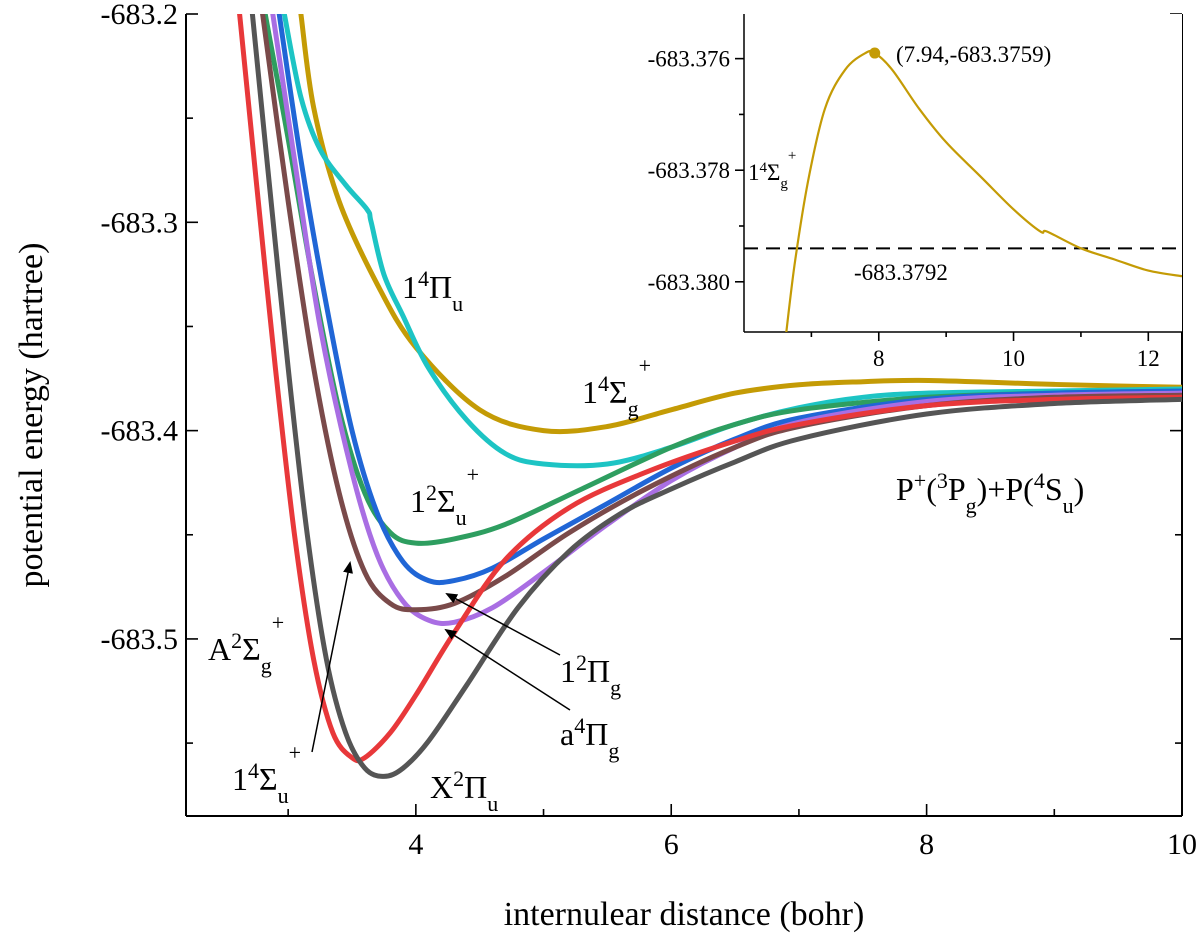 Image resolution: width=1200 pixels, height=944 pixels. What do you see at coordinates (926, 844) in the screenshot?
I see `x-tick-label-8: 8` at bounding box center [926, 844].